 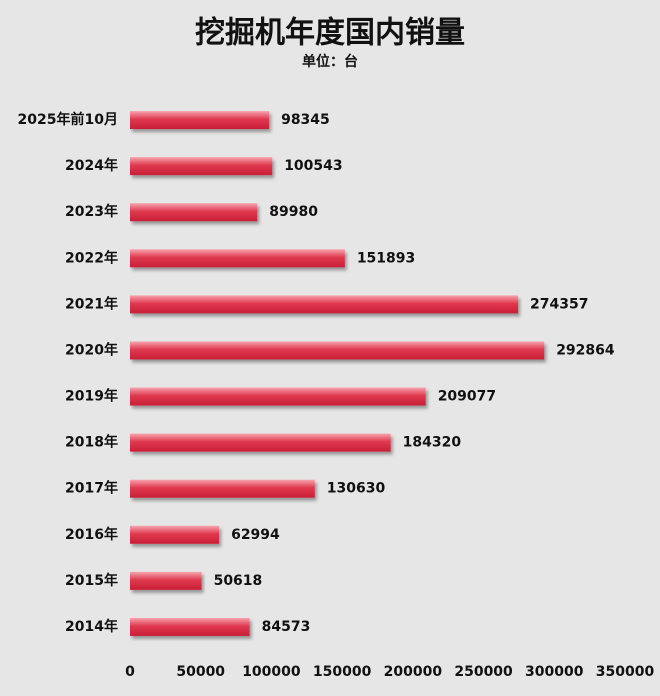 What do you see at coordinates (91, 165) in the screenshot?
I see `y-tick-label: 2024年` at bounding box center [91, 165].